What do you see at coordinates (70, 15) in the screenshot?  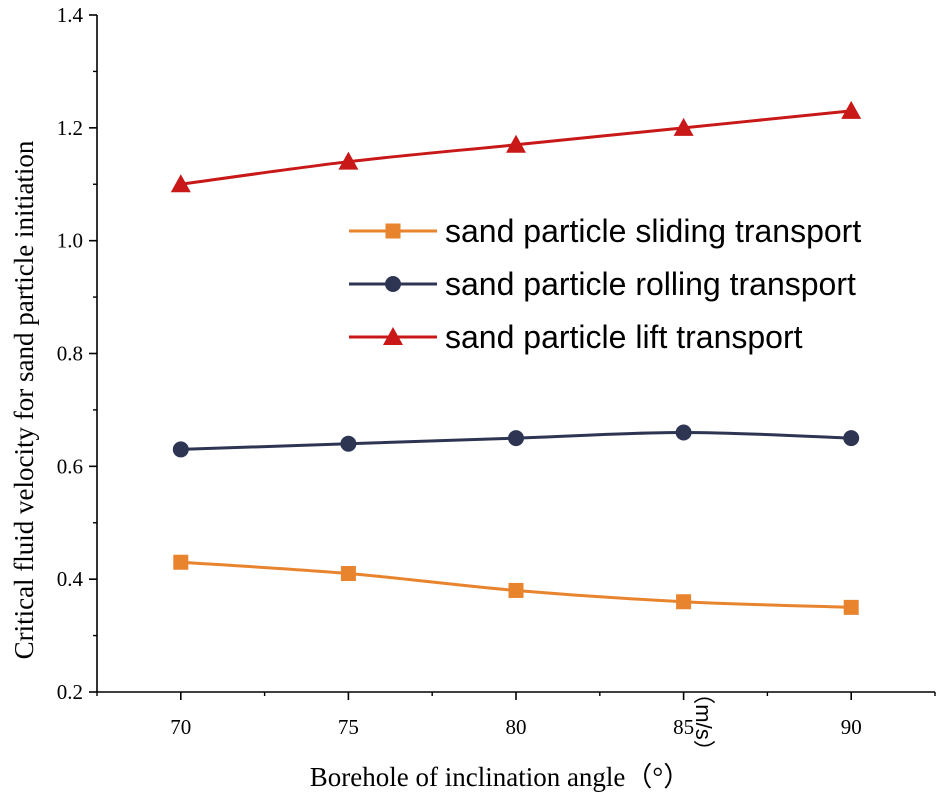 I see `y-tick-label: 1.4` at bounding box center [70, 15].